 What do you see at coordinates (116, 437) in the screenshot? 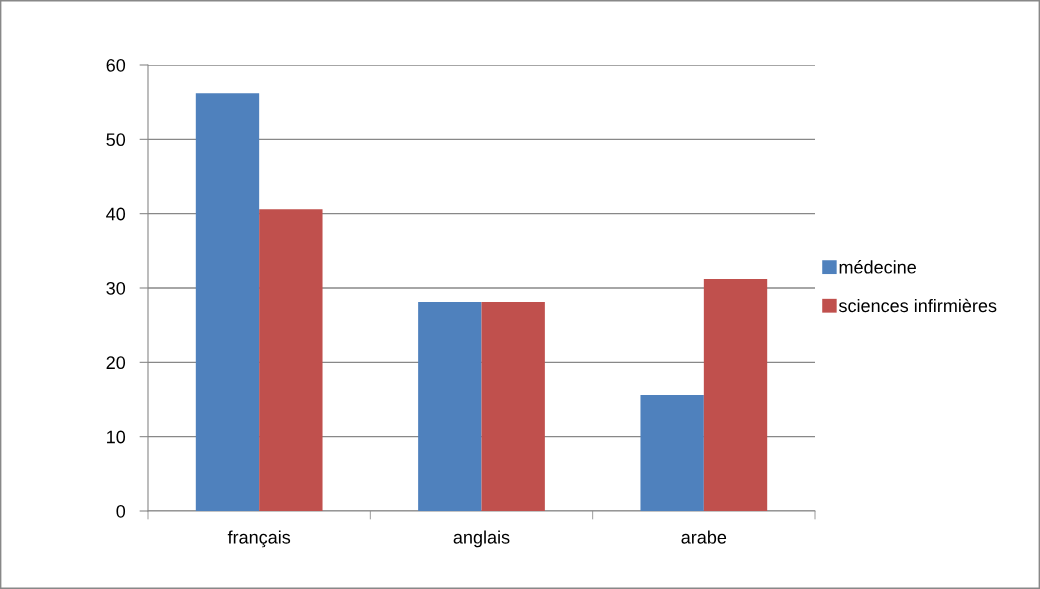
I see `y-tick-label: 10` at bounding box center [116, 437].